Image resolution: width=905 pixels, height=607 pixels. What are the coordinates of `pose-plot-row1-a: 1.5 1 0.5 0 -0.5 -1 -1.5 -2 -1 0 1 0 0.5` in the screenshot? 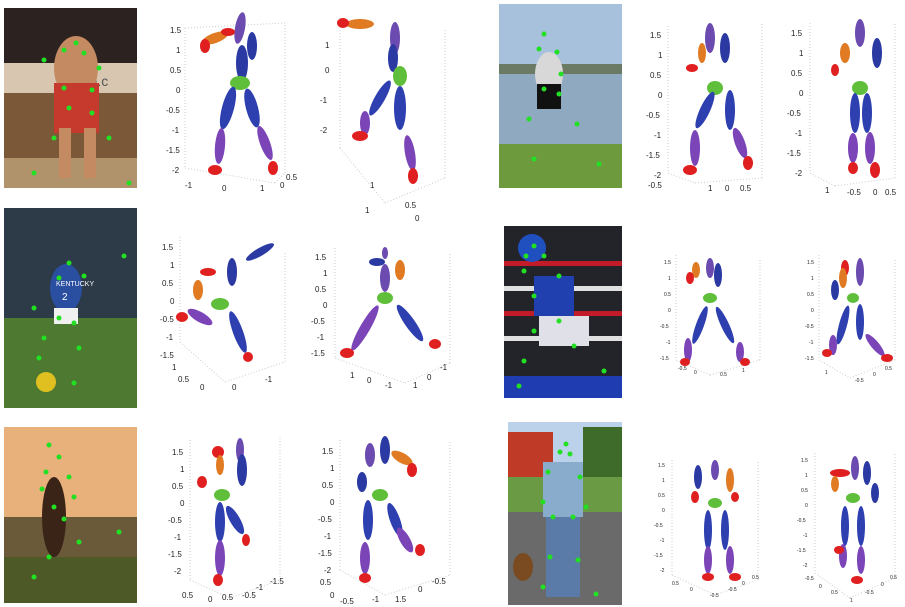 It's located at (230, 100).